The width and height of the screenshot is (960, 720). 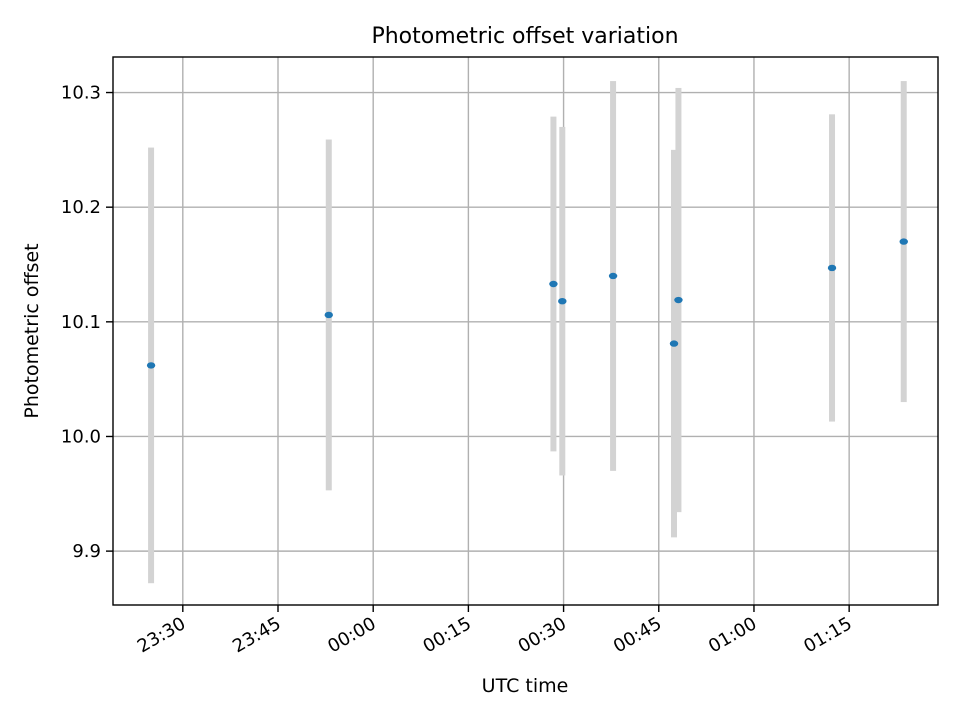 I want to click on point-layer, so click(x=527, y=303).